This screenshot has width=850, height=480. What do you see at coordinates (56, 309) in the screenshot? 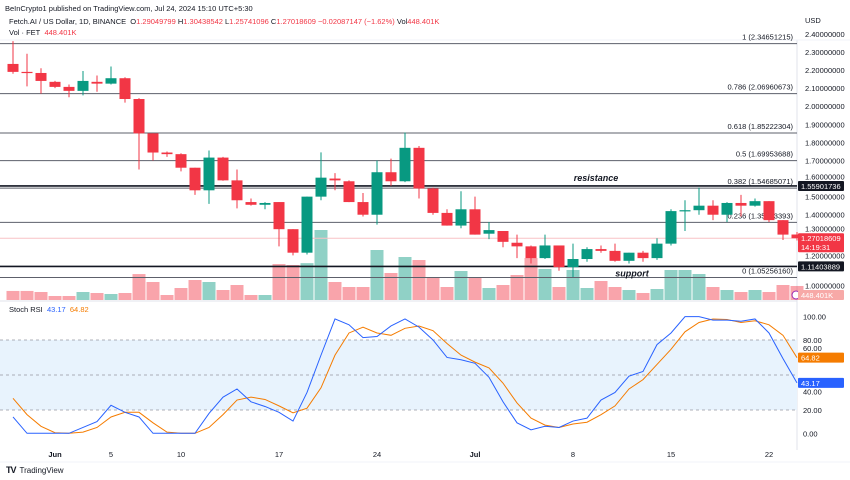
I see `stoch-k-value: 43.17` at bounding box center [56, 309].